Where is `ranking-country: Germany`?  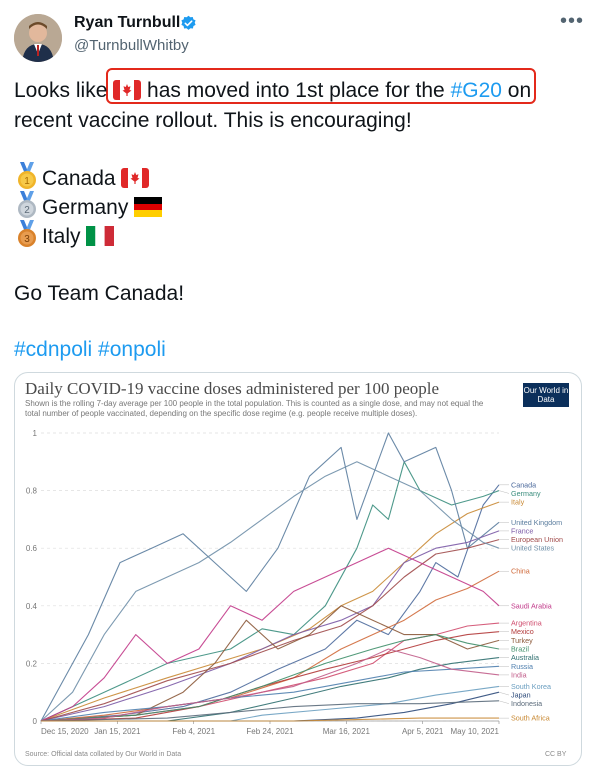 ranking-country: Germany is located at coordinates (85, 207).